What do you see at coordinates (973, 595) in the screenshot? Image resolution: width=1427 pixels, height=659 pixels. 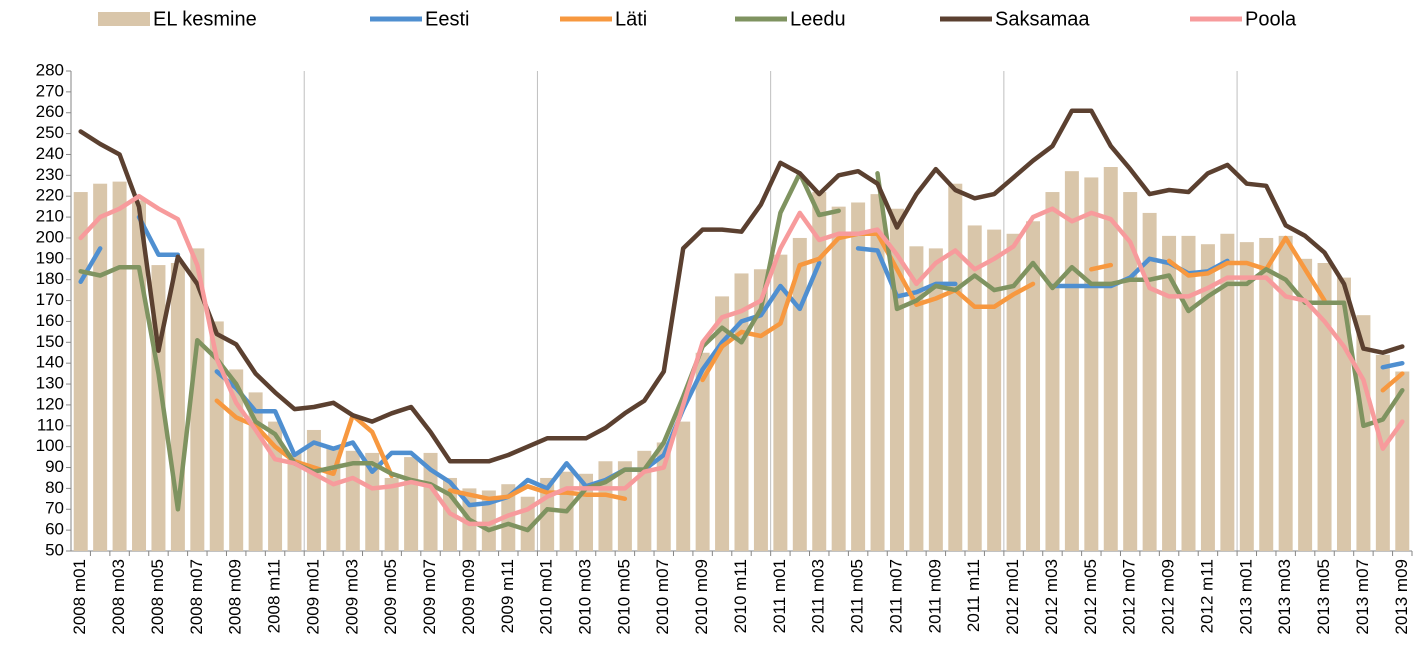 I see `x-tick-label: 2011 m11` at bounding box center [973, 595].